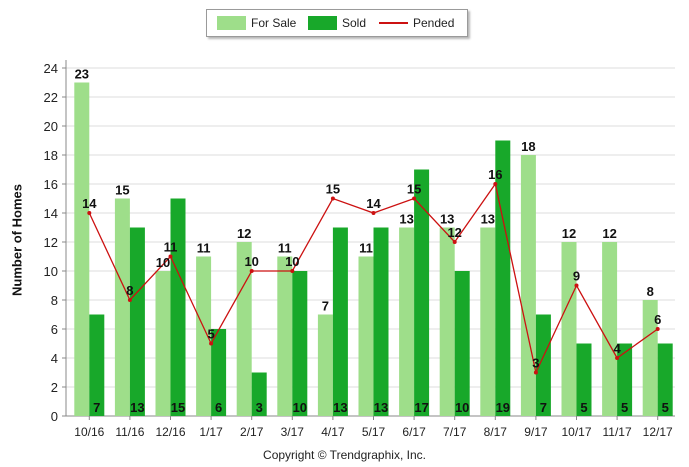 Image resolution: width=689 pixels, height=467 pixels. What do you see at coordinates (210, 334) in the screenshot?
I see `pended-value-label: 5` at bounding box center [210, 334].